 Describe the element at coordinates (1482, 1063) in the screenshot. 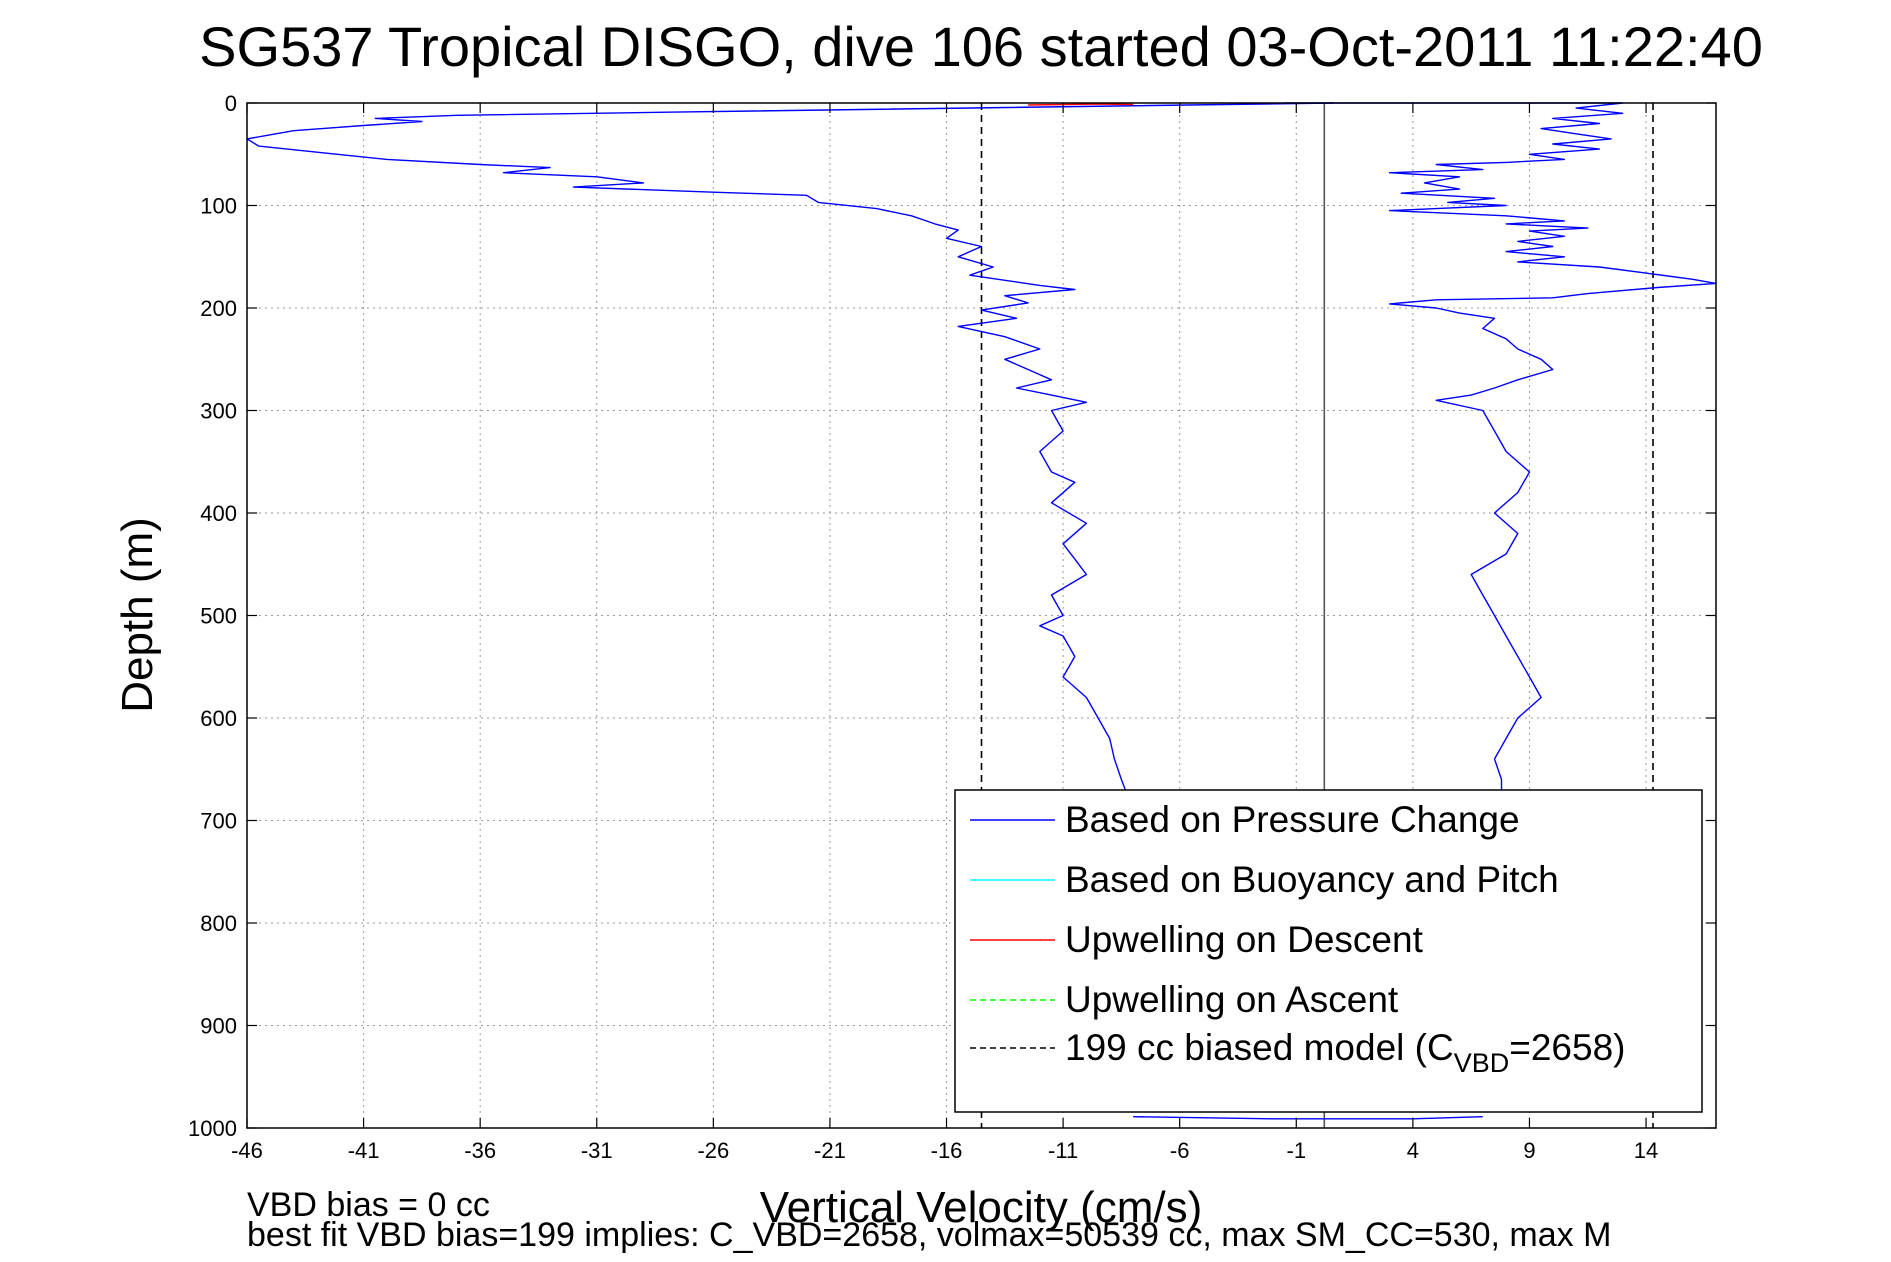

I see `legend-label-subscript: VBD` at that location.